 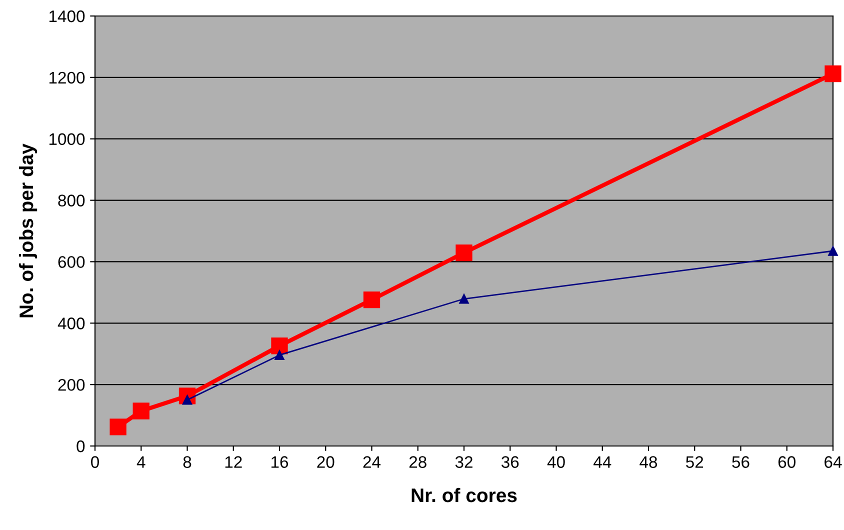 I want to click on x-tick-label: 28, so click(x=417, y=462).